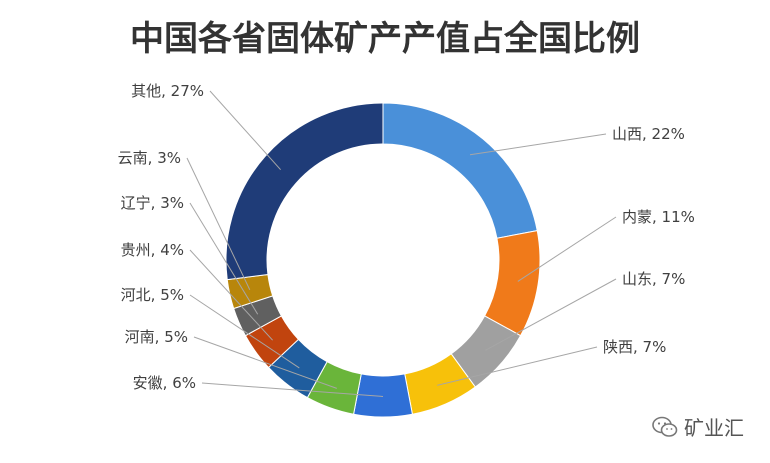 The width and height of the screenshot is (770, 463). I want to click on label-山西: 山西, 22%, so click(648, 134).